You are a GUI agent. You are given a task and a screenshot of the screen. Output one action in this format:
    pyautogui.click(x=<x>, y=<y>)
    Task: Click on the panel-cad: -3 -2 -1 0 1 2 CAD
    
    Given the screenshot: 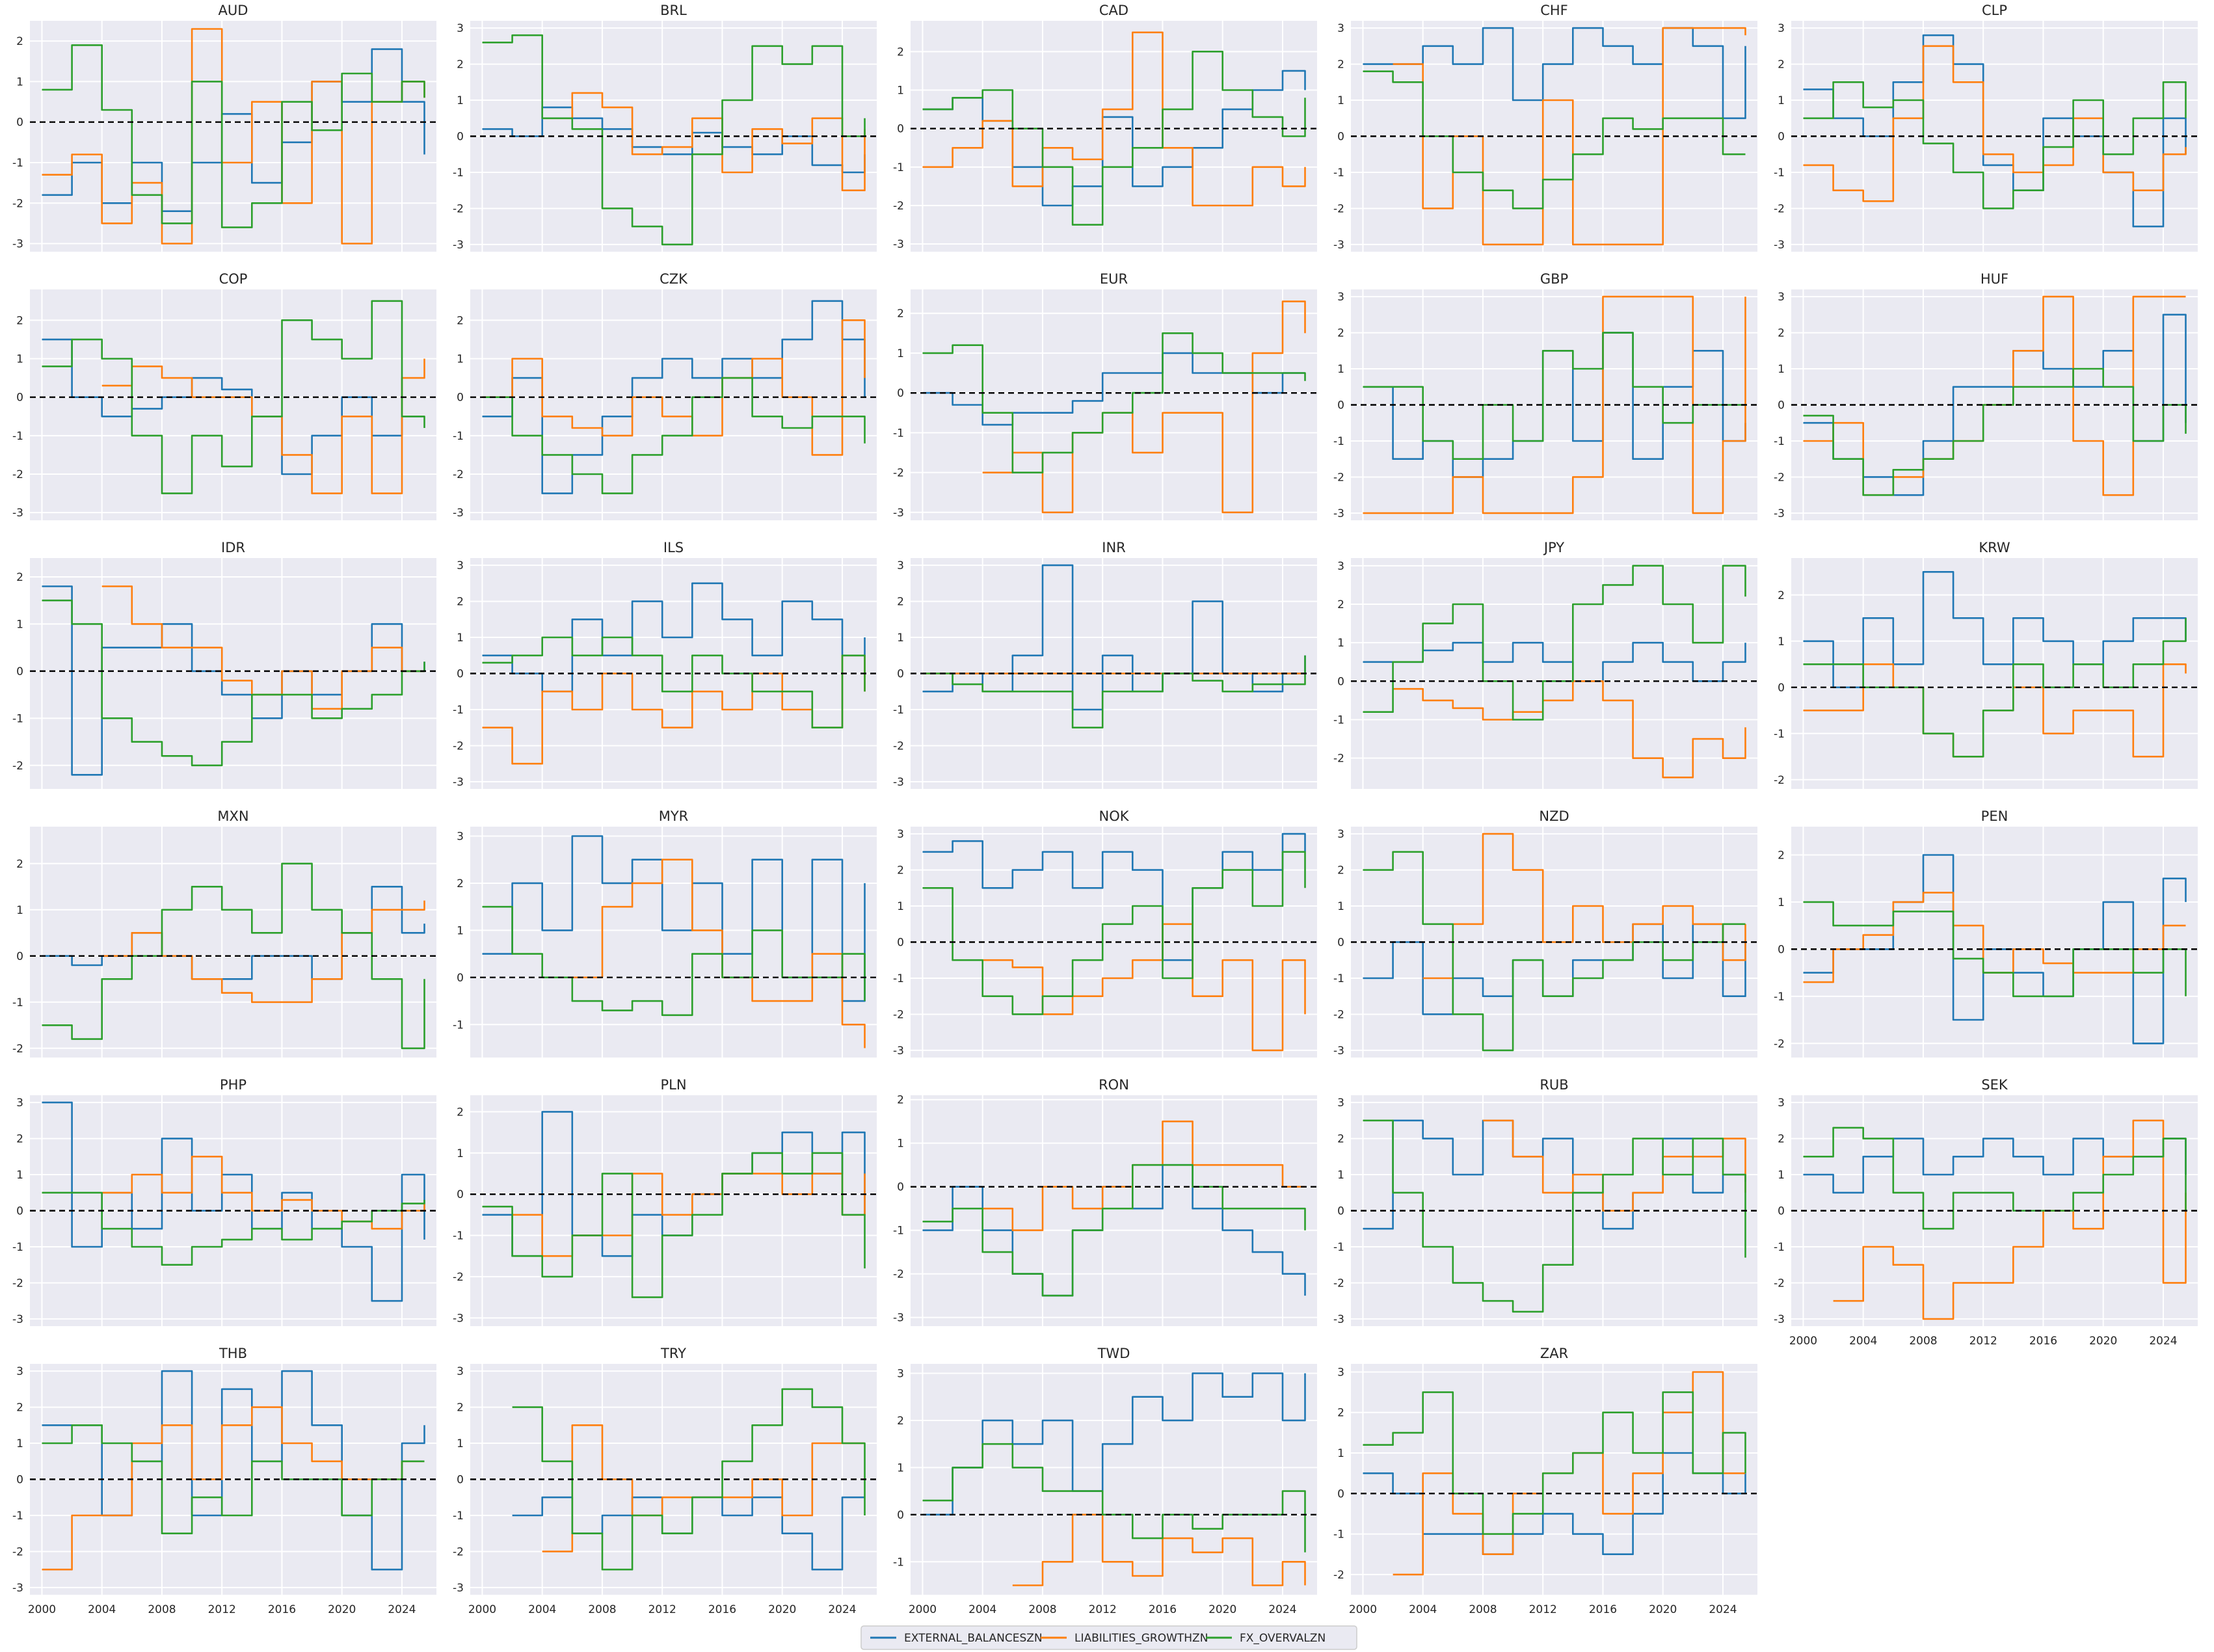 What is the action you would take?
    pyautogui.click(x=1105, y=127)
    